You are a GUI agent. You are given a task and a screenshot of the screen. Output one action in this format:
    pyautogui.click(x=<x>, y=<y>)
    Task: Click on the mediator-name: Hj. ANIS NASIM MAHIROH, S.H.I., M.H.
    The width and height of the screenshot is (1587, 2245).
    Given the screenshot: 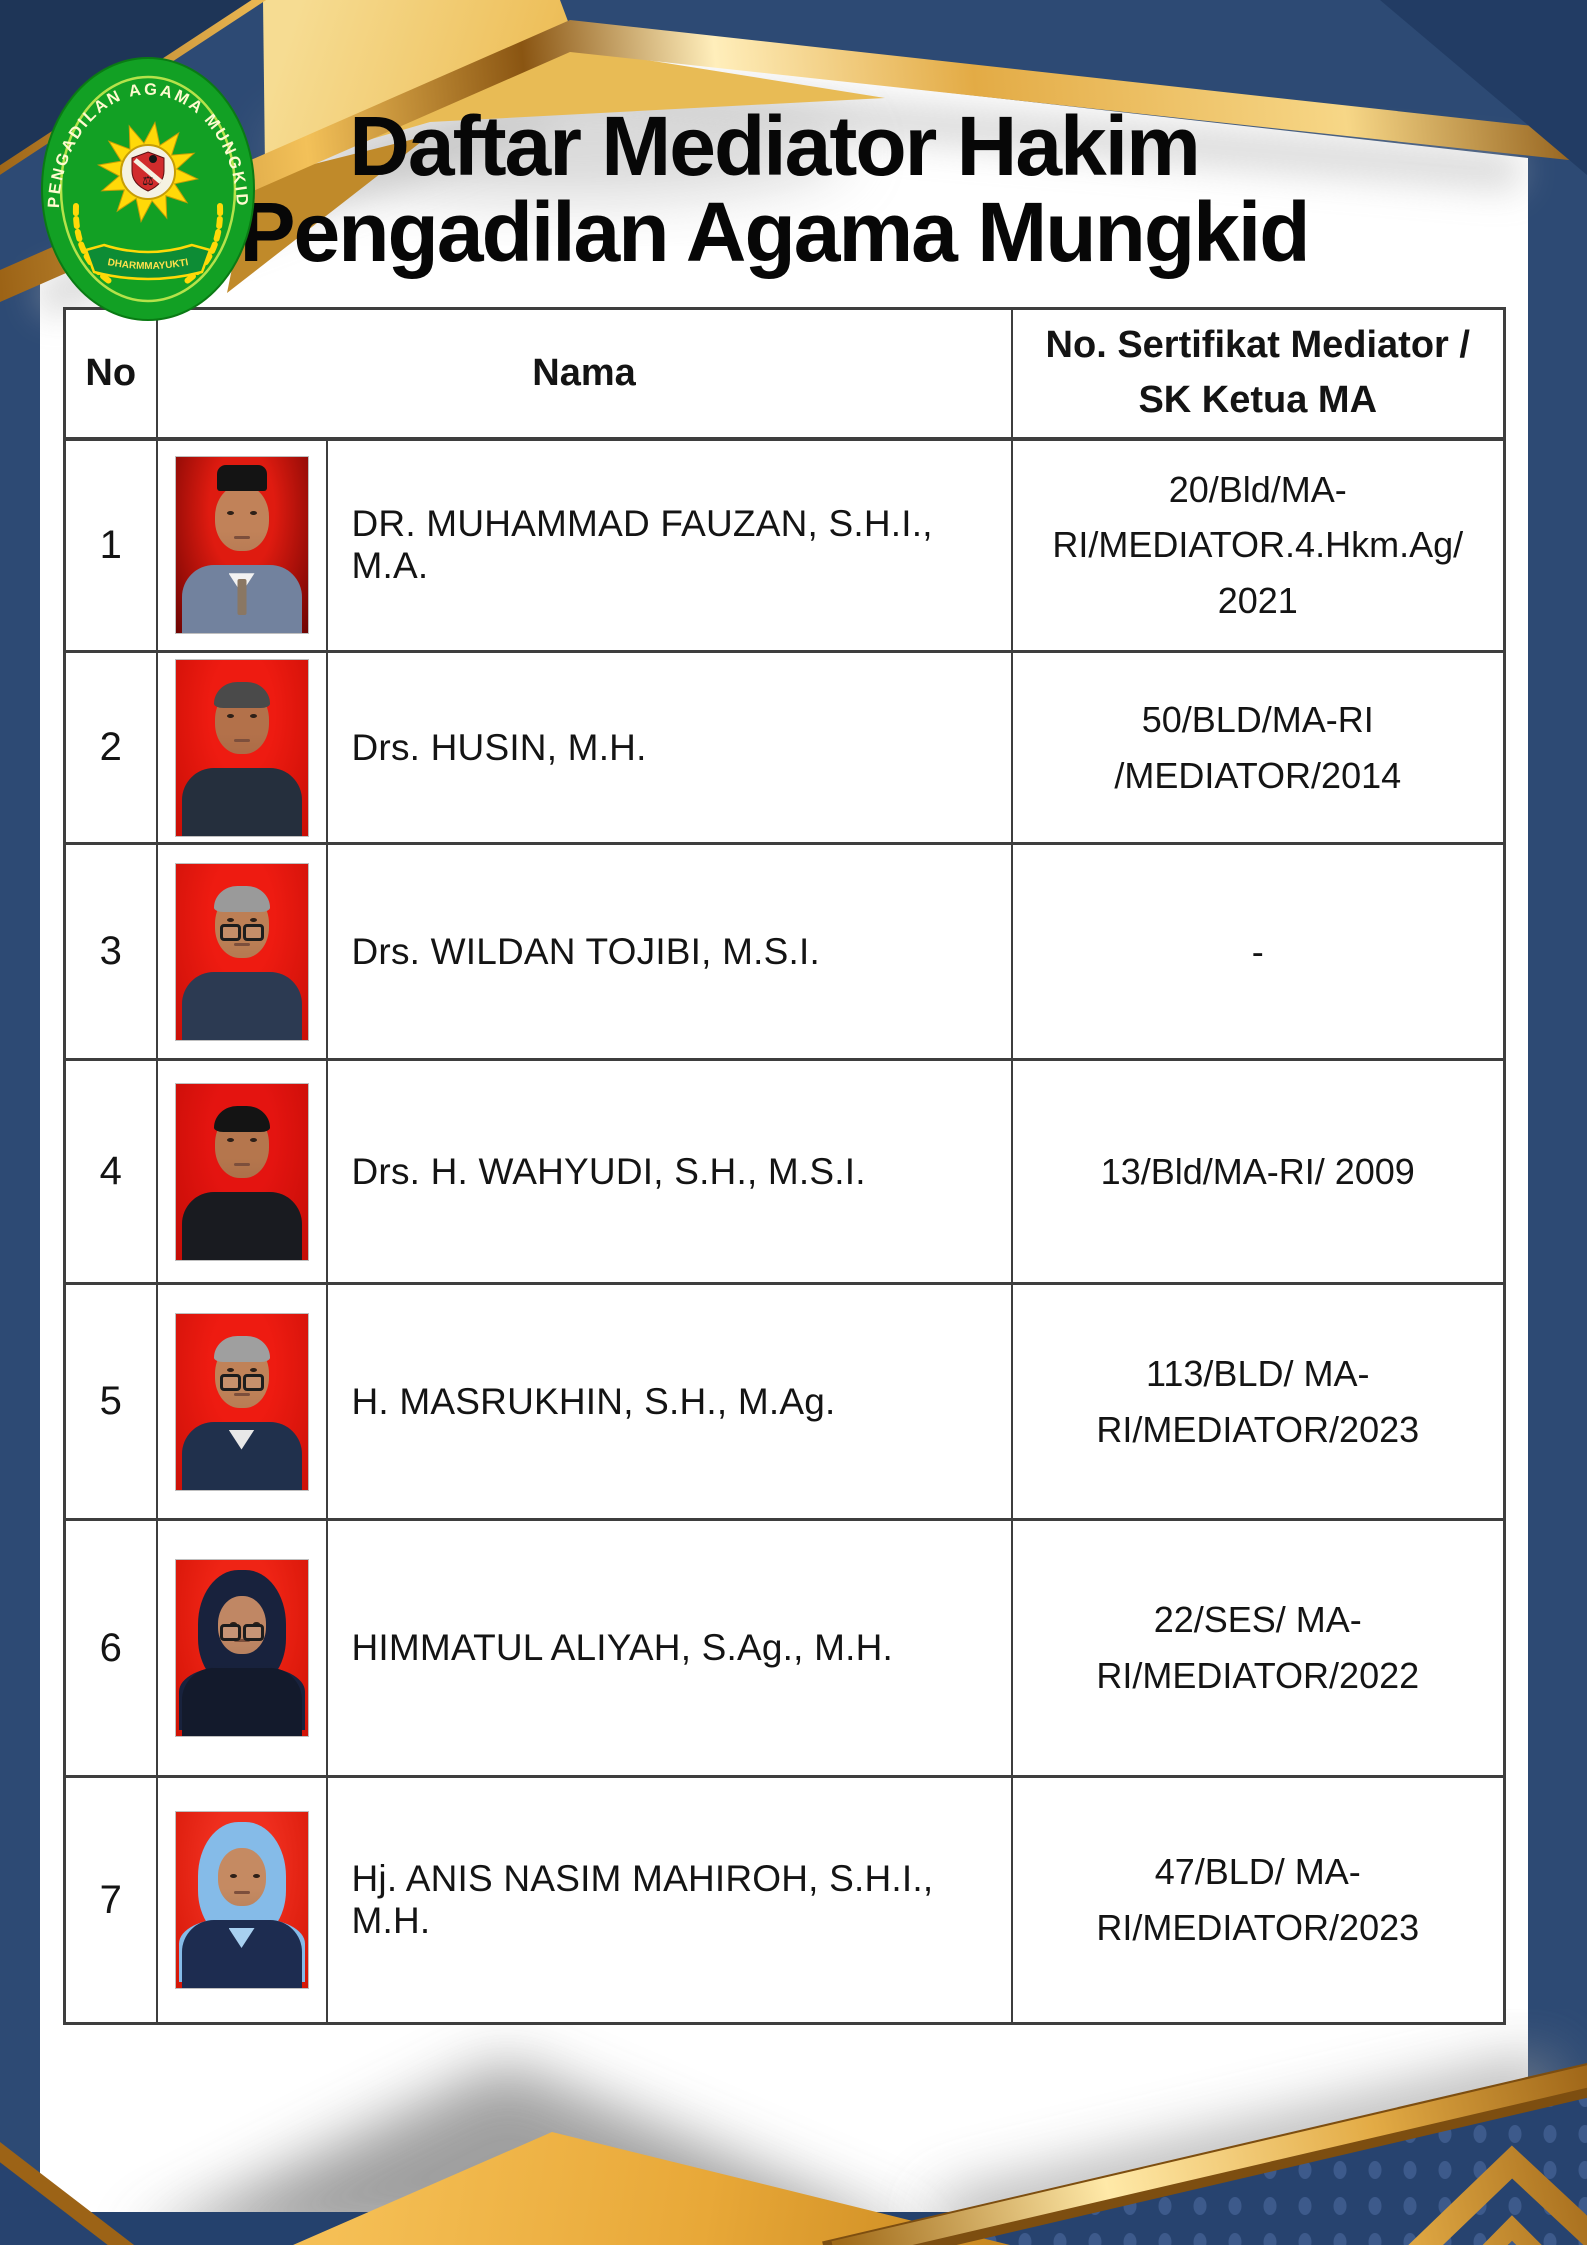 What is the action you would take?
    pyautogui.click(x=669, y=1900)
    